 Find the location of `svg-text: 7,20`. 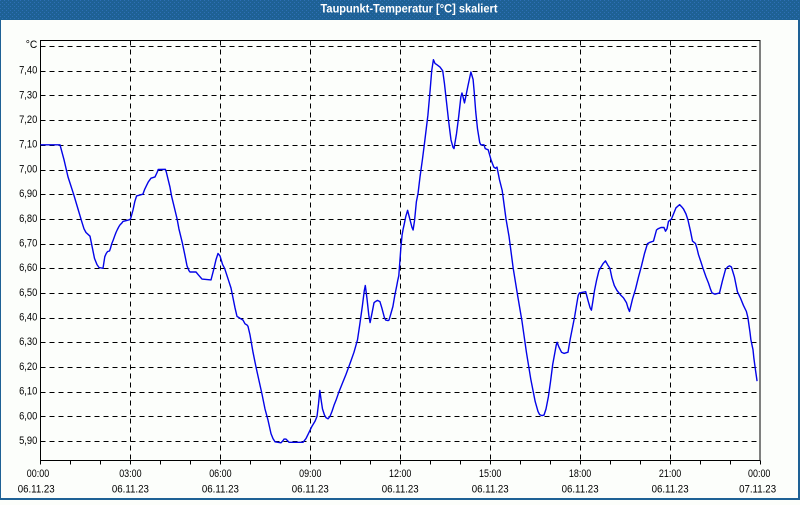

svg-text: 7,20 is located at coordinates (28, 120).